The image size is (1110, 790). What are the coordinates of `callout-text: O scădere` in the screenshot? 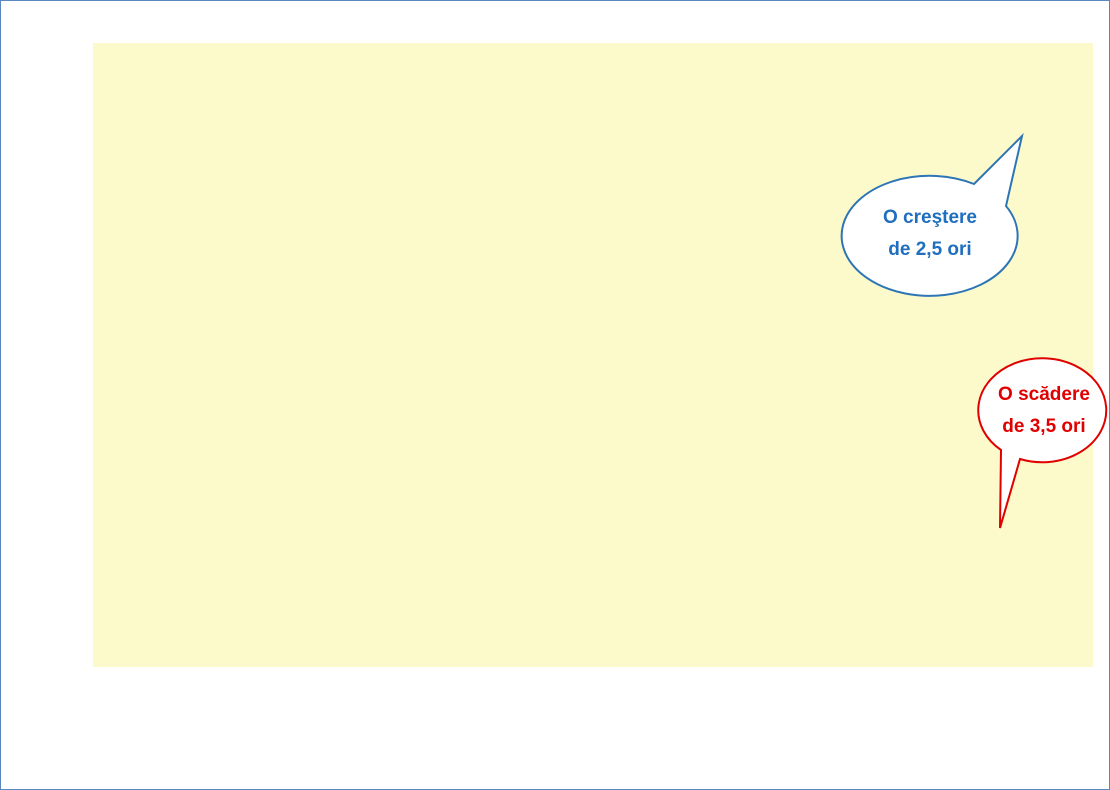 It's located at (1044, 394).